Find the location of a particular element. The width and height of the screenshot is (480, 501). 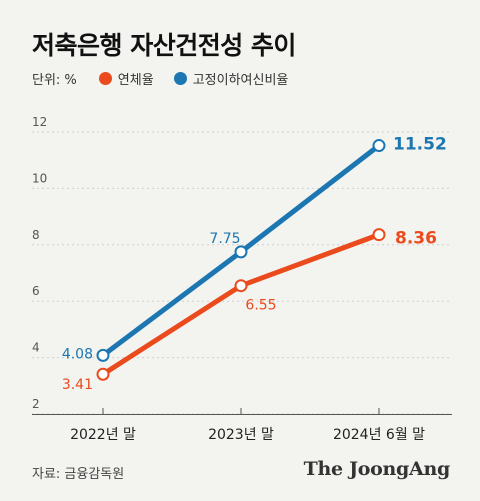

legend-label-delinquency: 연체율 is located at coordinates (135, 80).